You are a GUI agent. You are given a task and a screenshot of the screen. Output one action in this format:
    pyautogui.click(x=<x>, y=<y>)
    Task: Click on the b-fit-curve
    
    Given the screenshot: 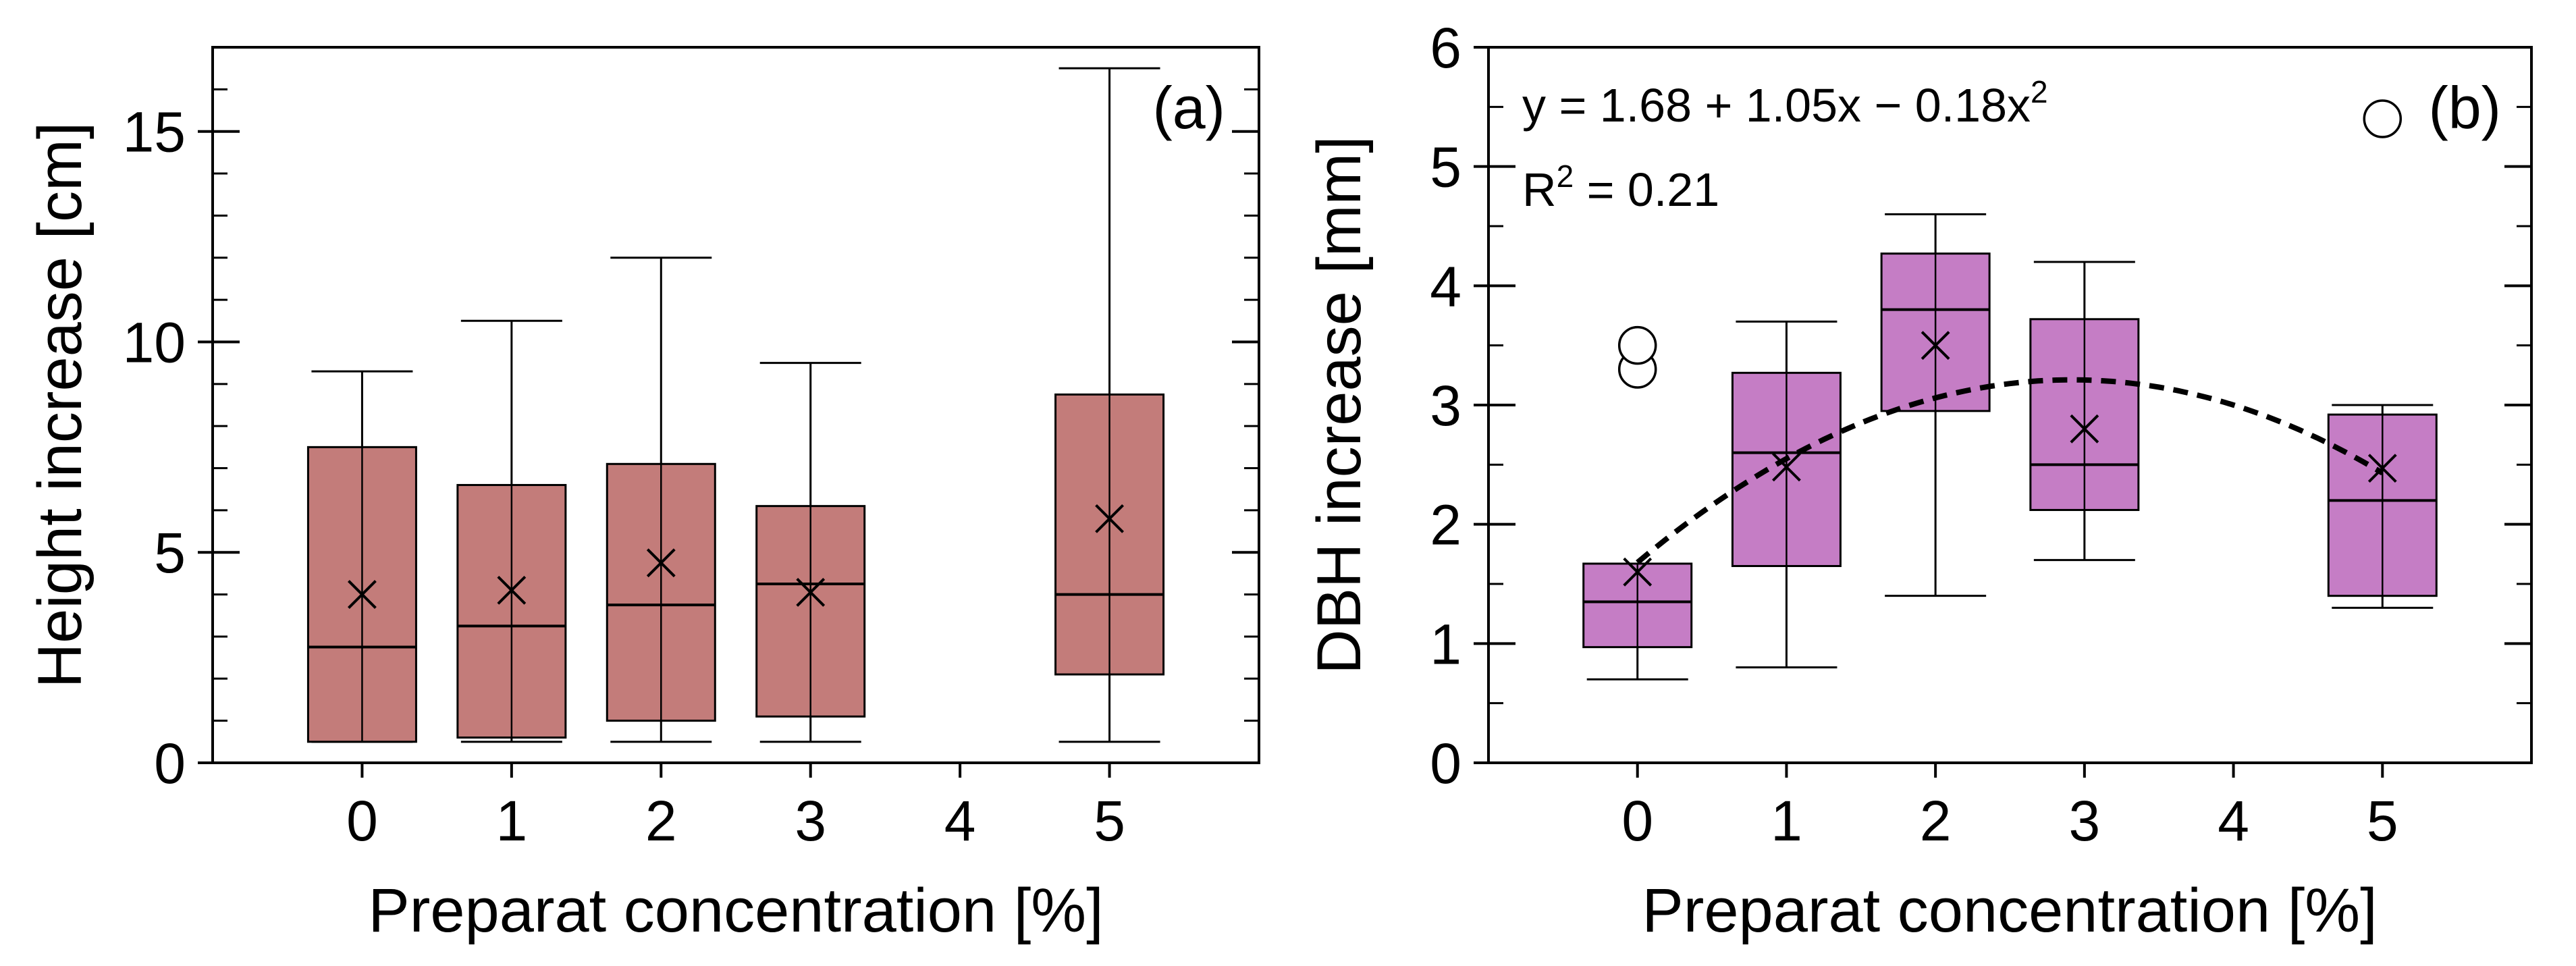 What is the action you would take?
    pyautogui.click(x=2010, y=471)
    